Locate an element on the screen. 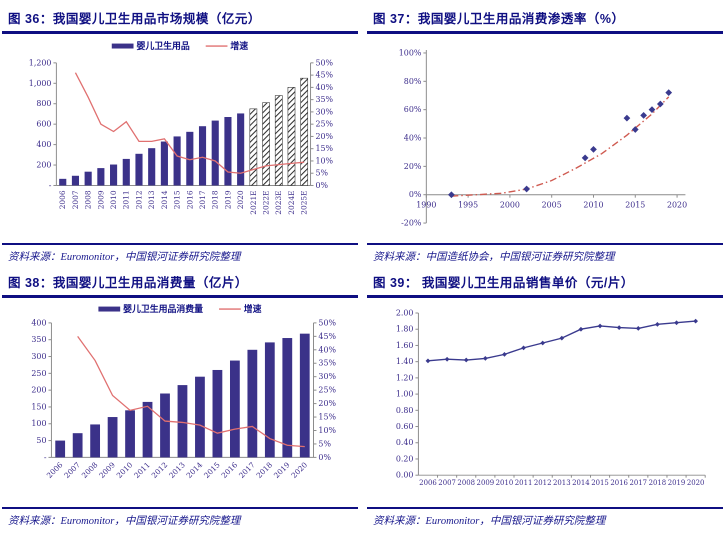  svg-text: 1990 is located at coordinates (426, 205).